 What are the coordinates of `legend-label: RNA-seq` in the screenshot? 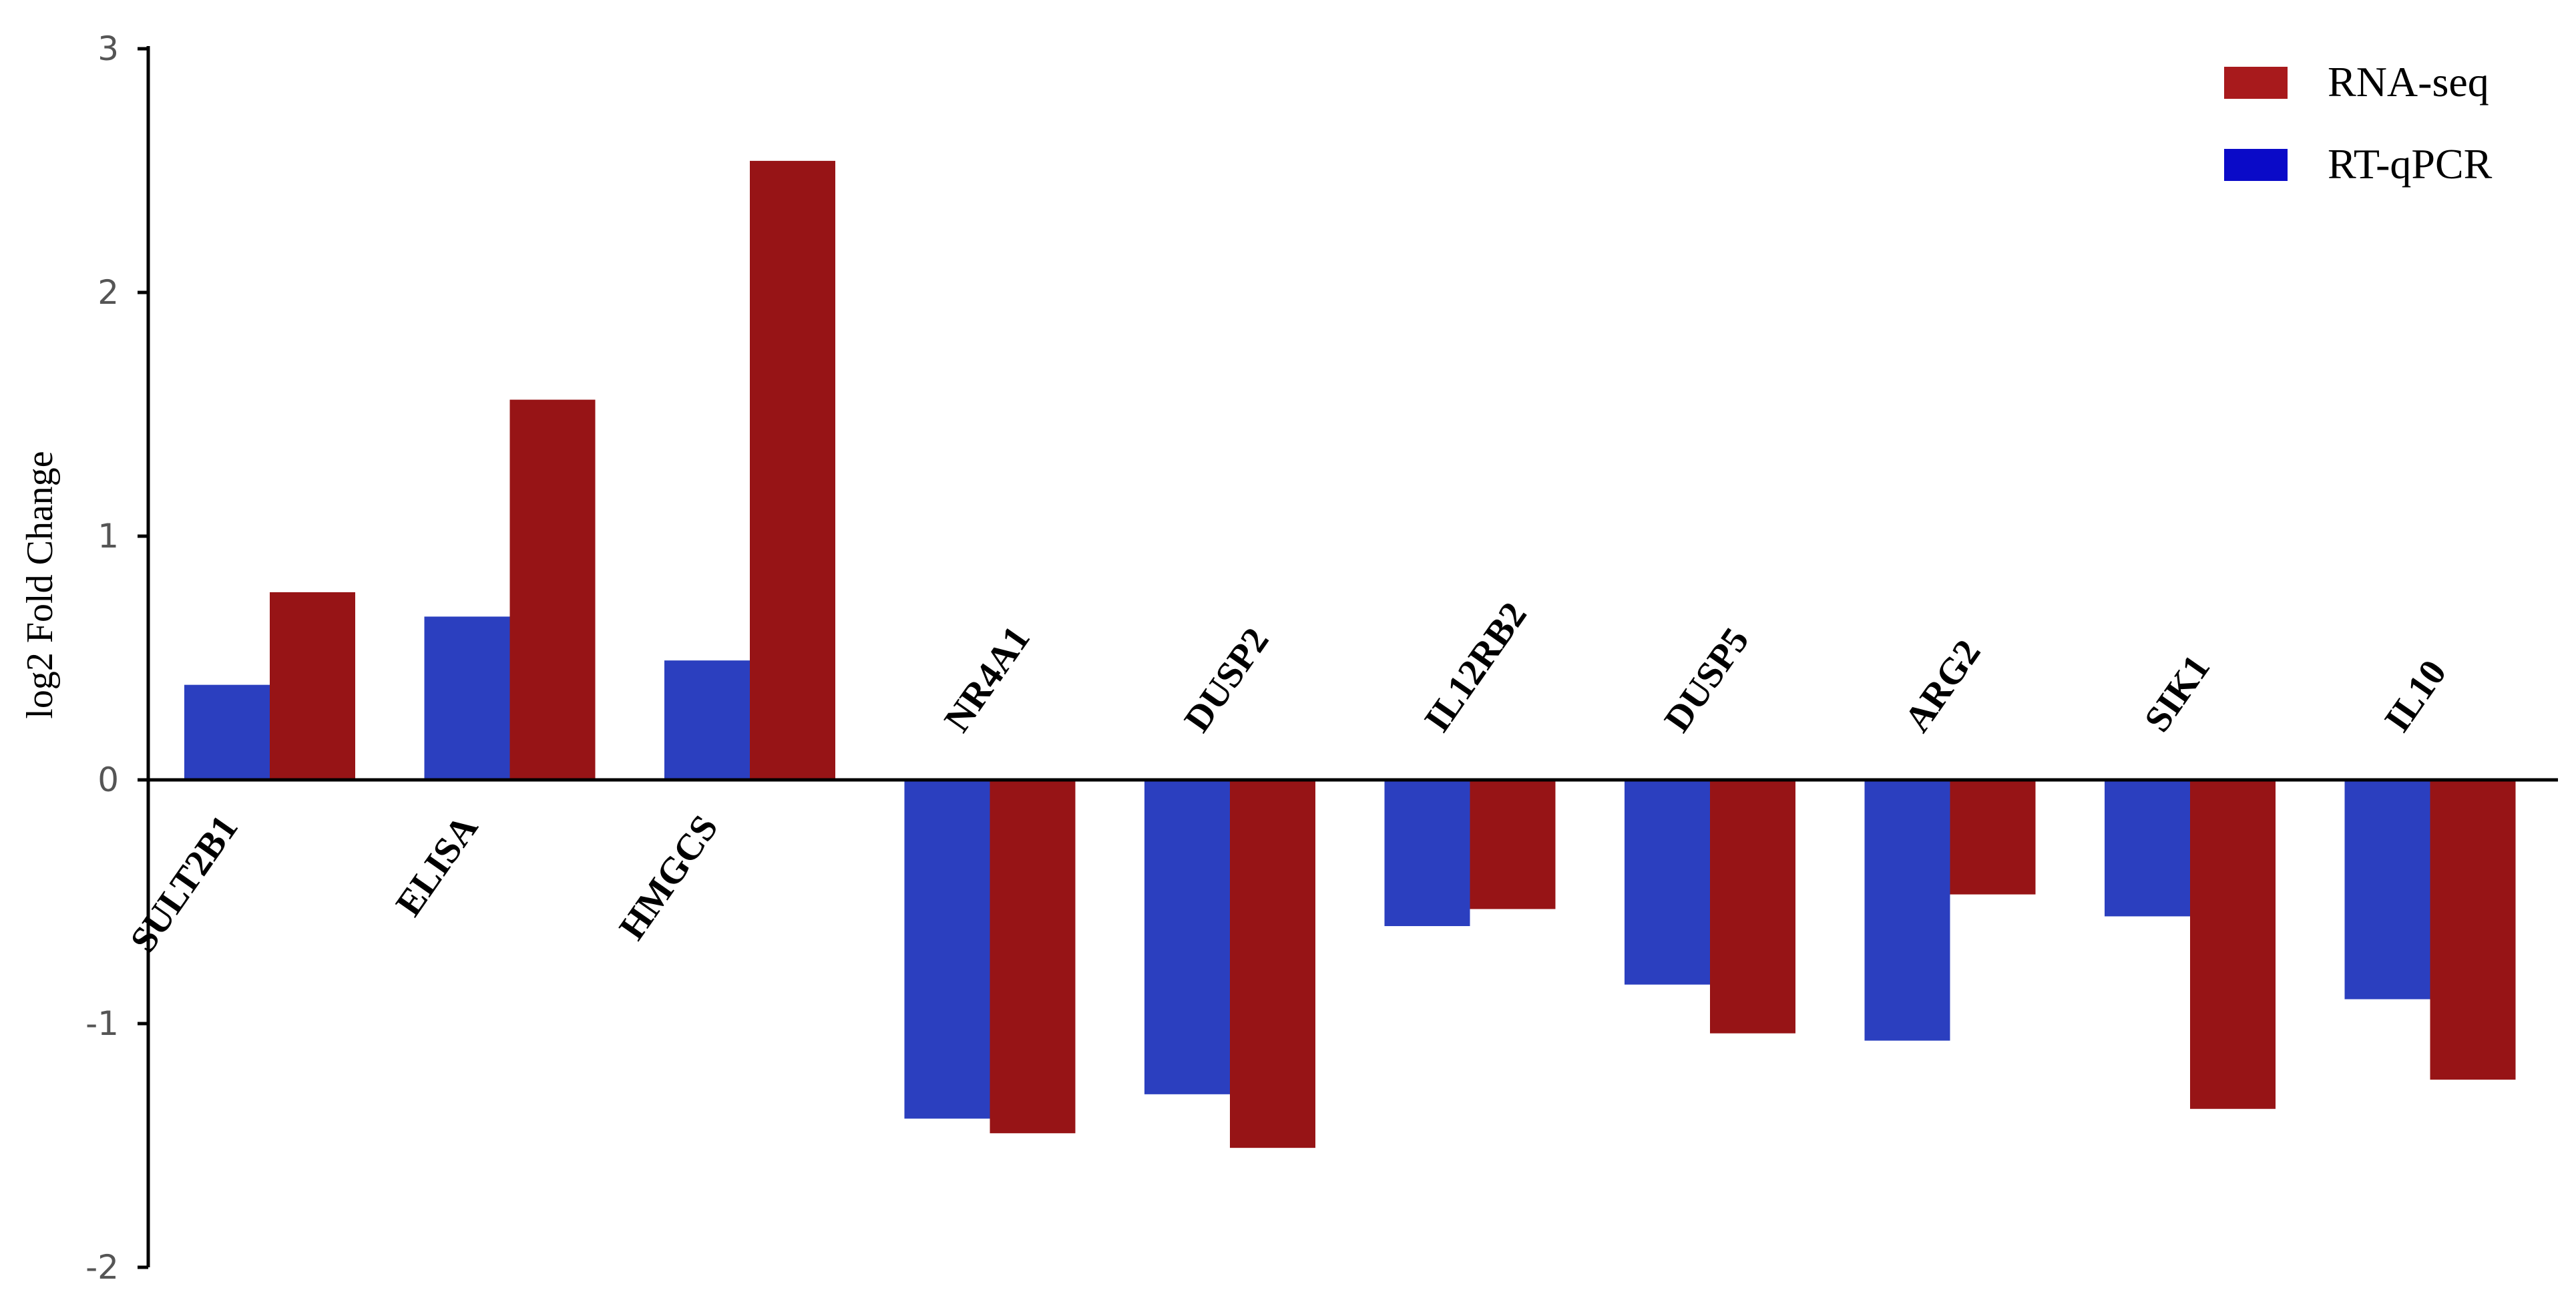 It's located at (2408, 81).